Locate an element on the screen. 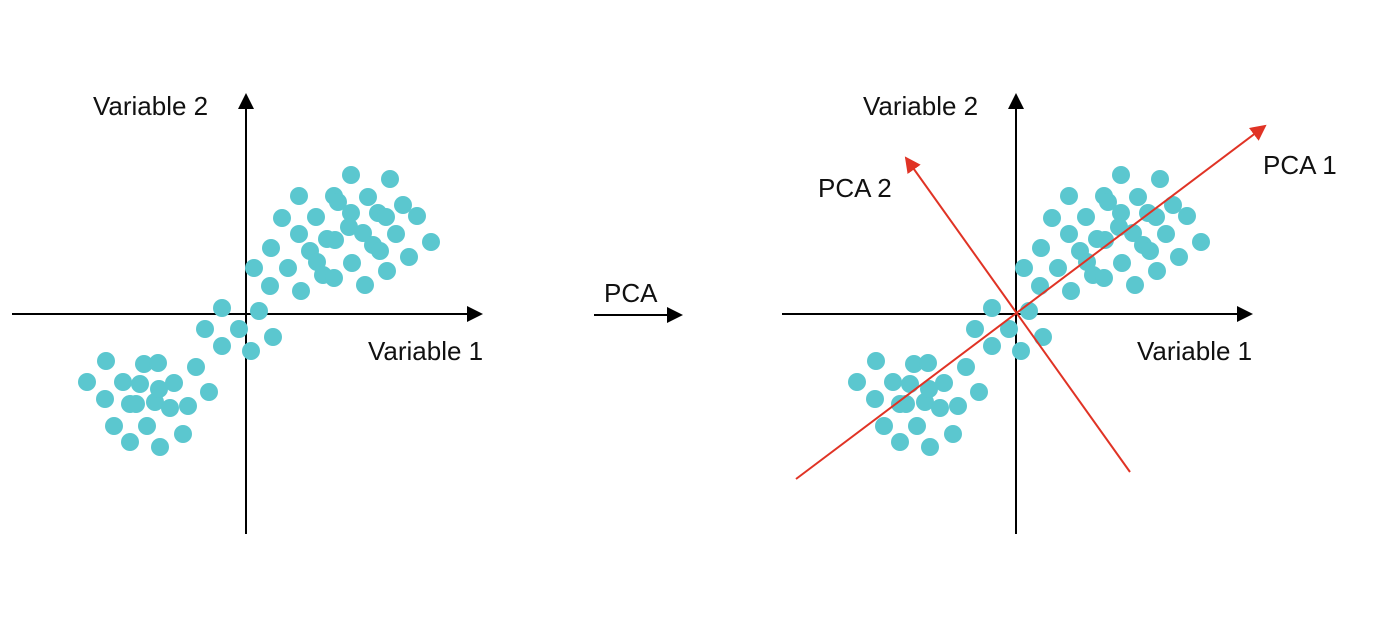 The width and height of the screenshot is (1395, 620). pca2-axis is located at coordinates (1017, 314).